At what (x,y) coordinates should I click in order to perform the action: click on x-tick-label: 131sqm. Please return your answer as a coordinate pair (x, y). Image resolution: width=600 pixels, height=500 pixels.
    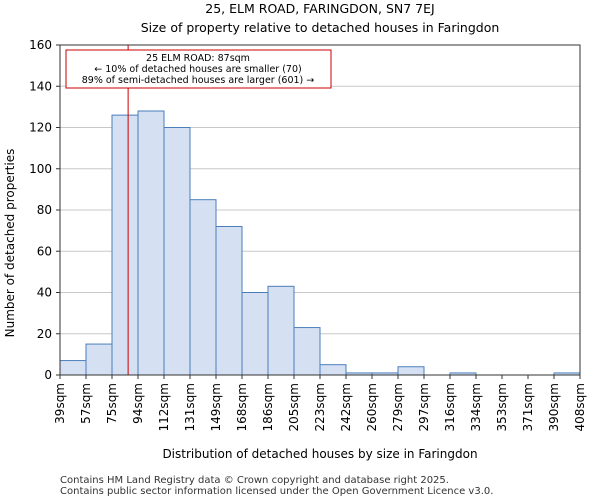
    Looking at the image, I should click on (190, 407).